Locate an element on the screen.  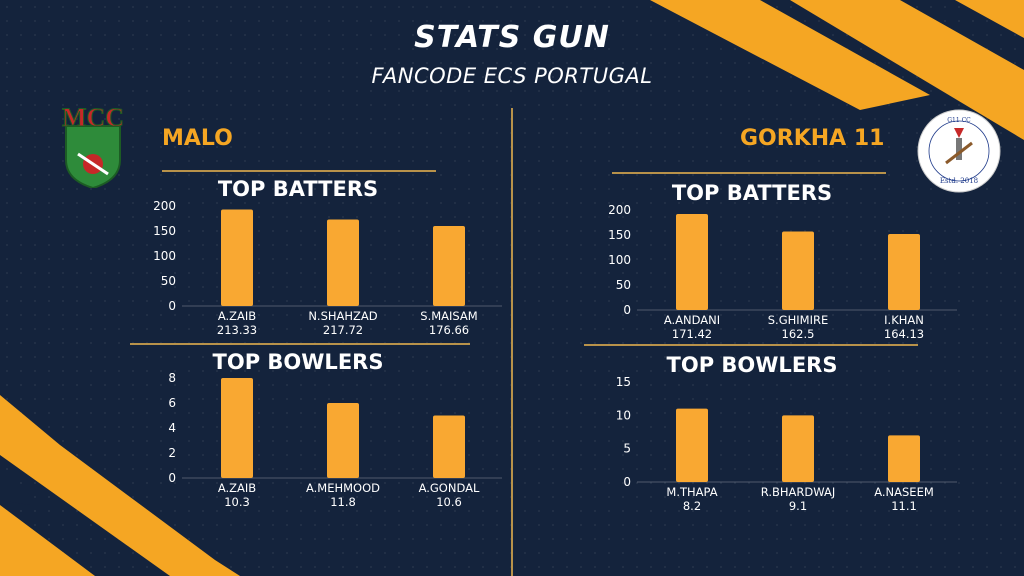
y-tick-label: 6 is located at coordinates (172, 403).